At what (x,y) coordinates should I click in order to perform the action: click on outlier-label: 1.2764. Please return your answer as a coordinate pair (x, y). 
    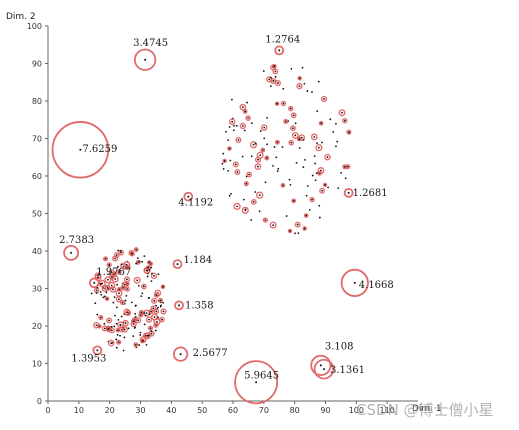
    Looking at the image, I should click on (282, 39).